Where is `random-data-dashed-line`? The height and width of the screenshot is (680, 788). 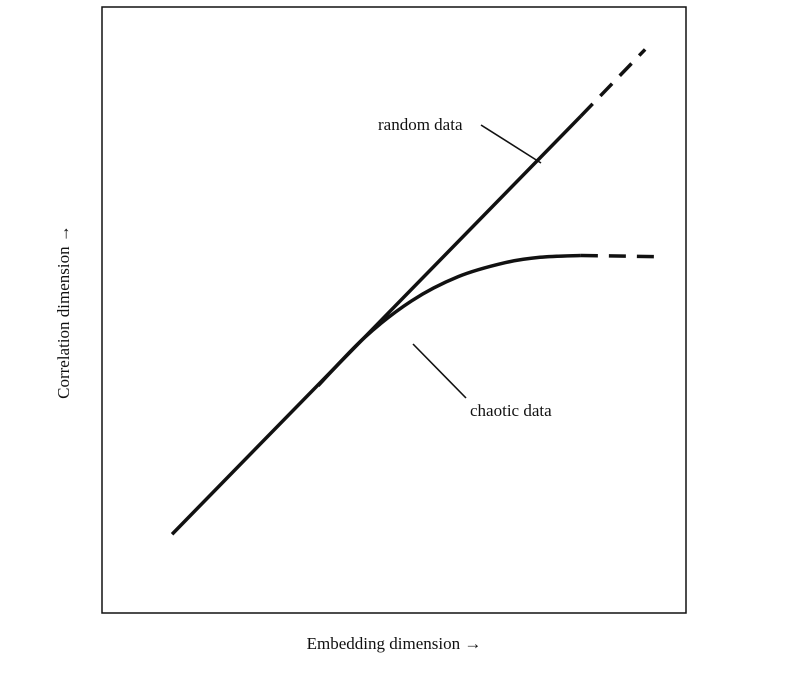 random-data-dashed-line is located at coordinates (613, 83).